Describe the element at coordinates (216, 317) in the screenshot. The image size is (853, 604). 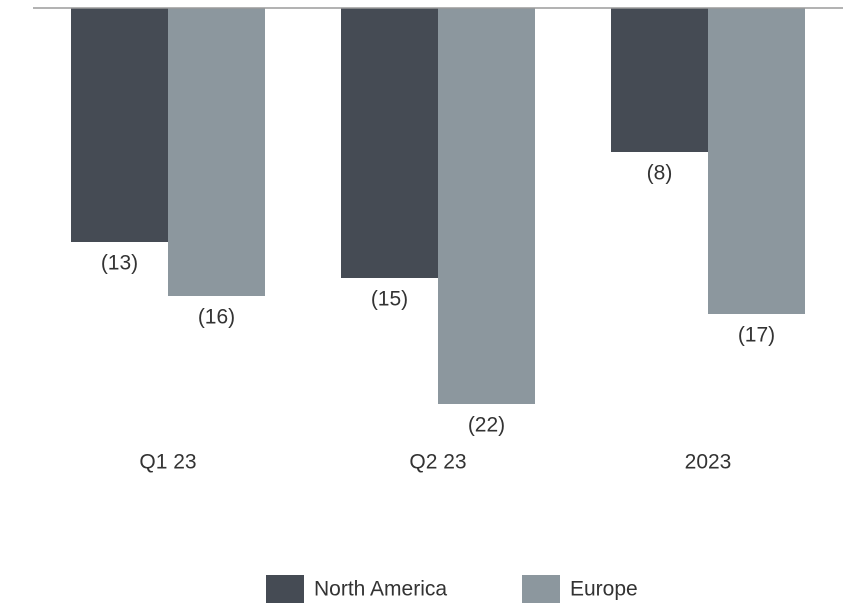
I see `value-label: (16)` at that location.